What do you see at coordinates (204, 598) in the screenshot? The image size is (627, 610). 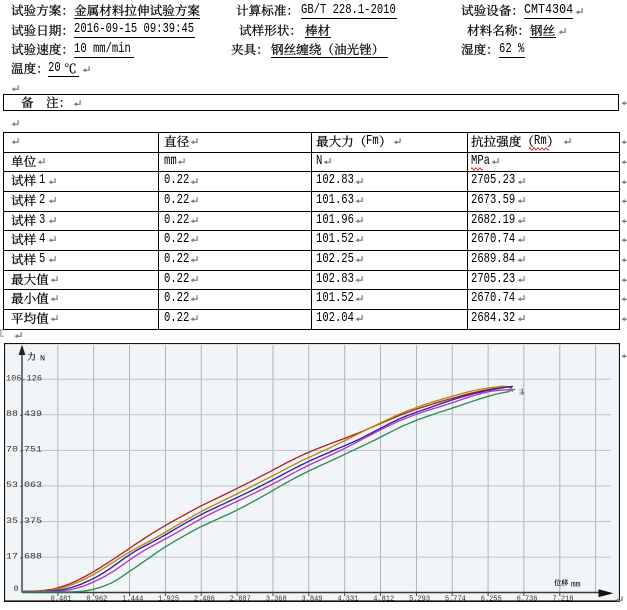 I see `svg-text: 2.406` at bounding box center [204, 598].